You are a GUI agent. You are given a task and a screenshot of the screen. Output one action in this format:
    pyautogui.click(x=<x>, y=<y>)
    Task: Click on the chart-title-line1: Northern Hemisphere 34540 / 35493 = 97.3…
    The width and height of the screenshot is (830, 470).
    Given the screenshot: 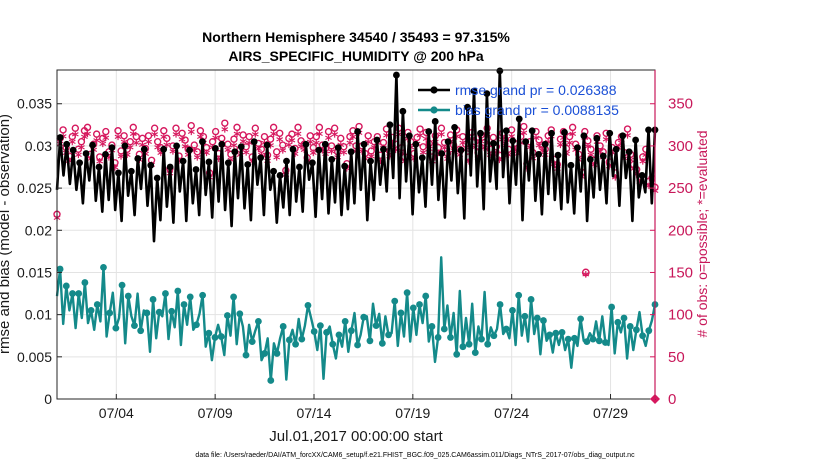 What is the action you would take?
    pyautogui.click(x=356, y=37)
    